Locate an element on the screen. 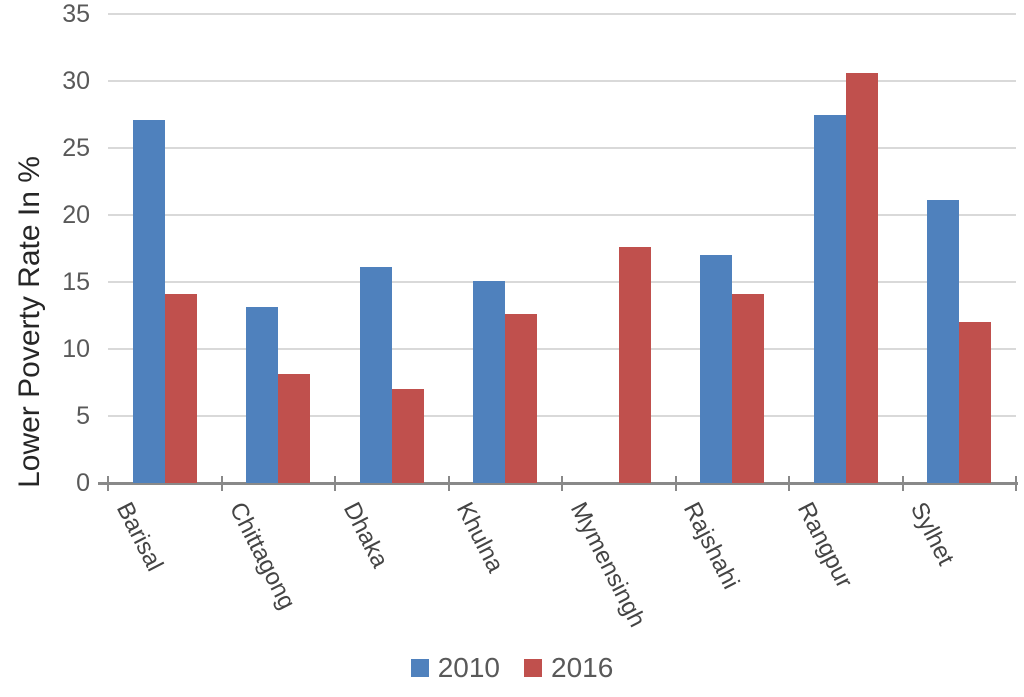 The image size is (1024, 697). category-label-rangpur: Rangpur is located at coordinates (824, 545).